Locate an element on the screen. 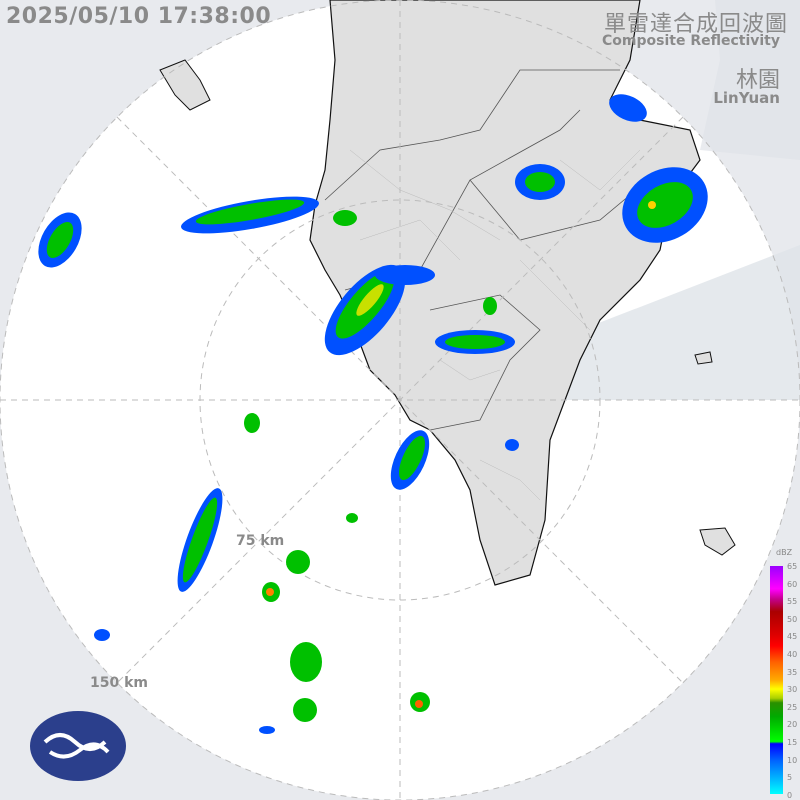 This screenshot has width=800, height=800. island-lanyu is located at coordinates (717, 541).